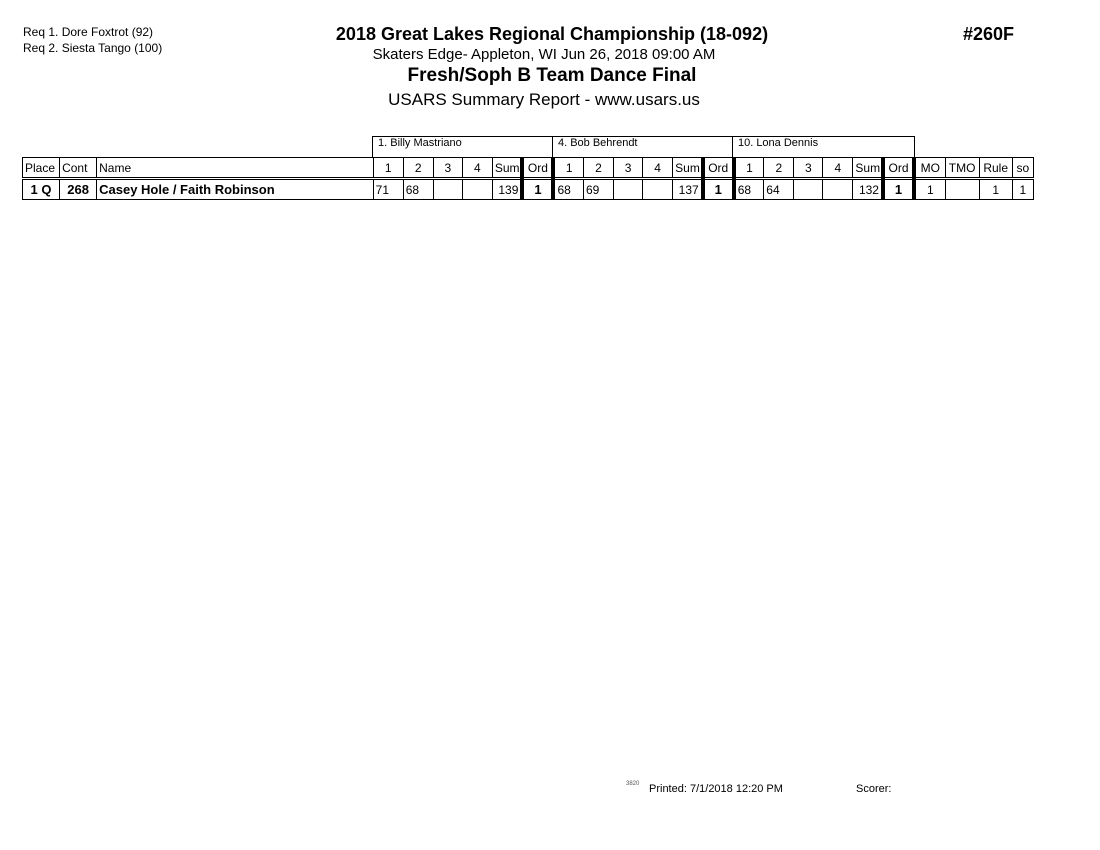  What do you see at coordinates (598, 188) in the screenshot?
I see `judge2-score2: 69` at bounding box center [598, 188].